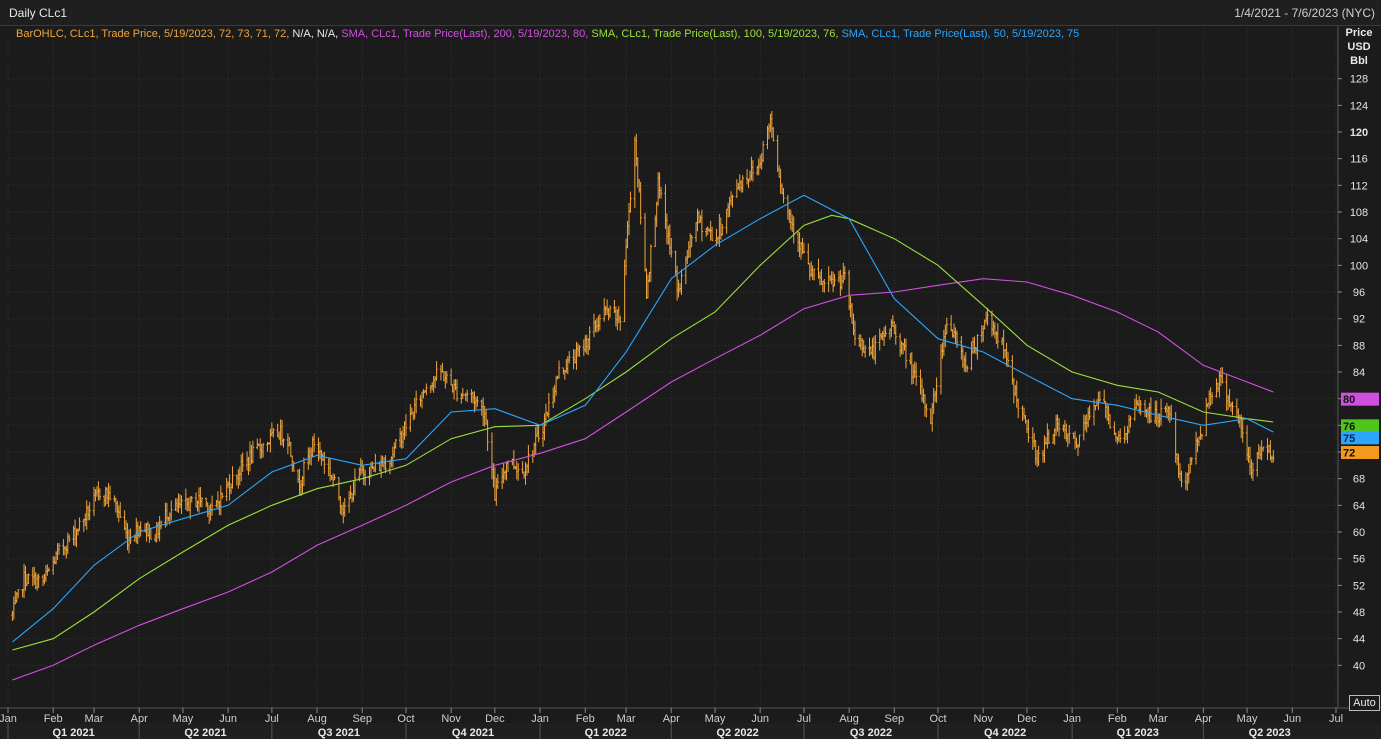  What do you see at coordinates (1304, 13) in the screenshot?
I see `date-range-label: 1/4/2021 - 7/6/2023 (NYC)` at bounding box center [1304, 13].